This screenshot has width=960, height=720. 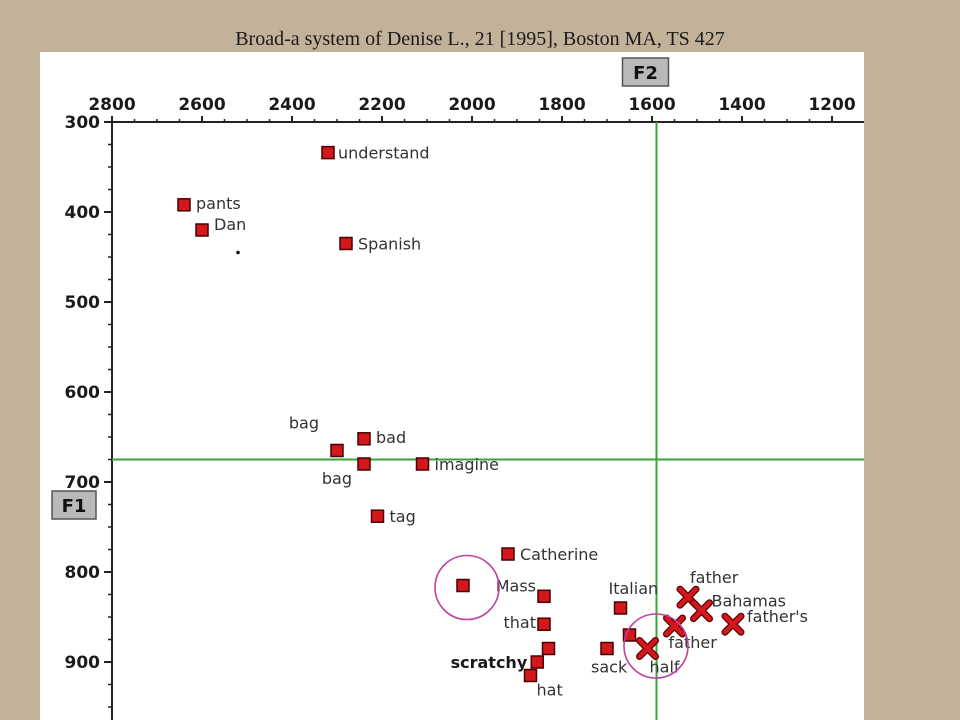 I want to click on y-tick-label: 400, so click(x=83, y=213).